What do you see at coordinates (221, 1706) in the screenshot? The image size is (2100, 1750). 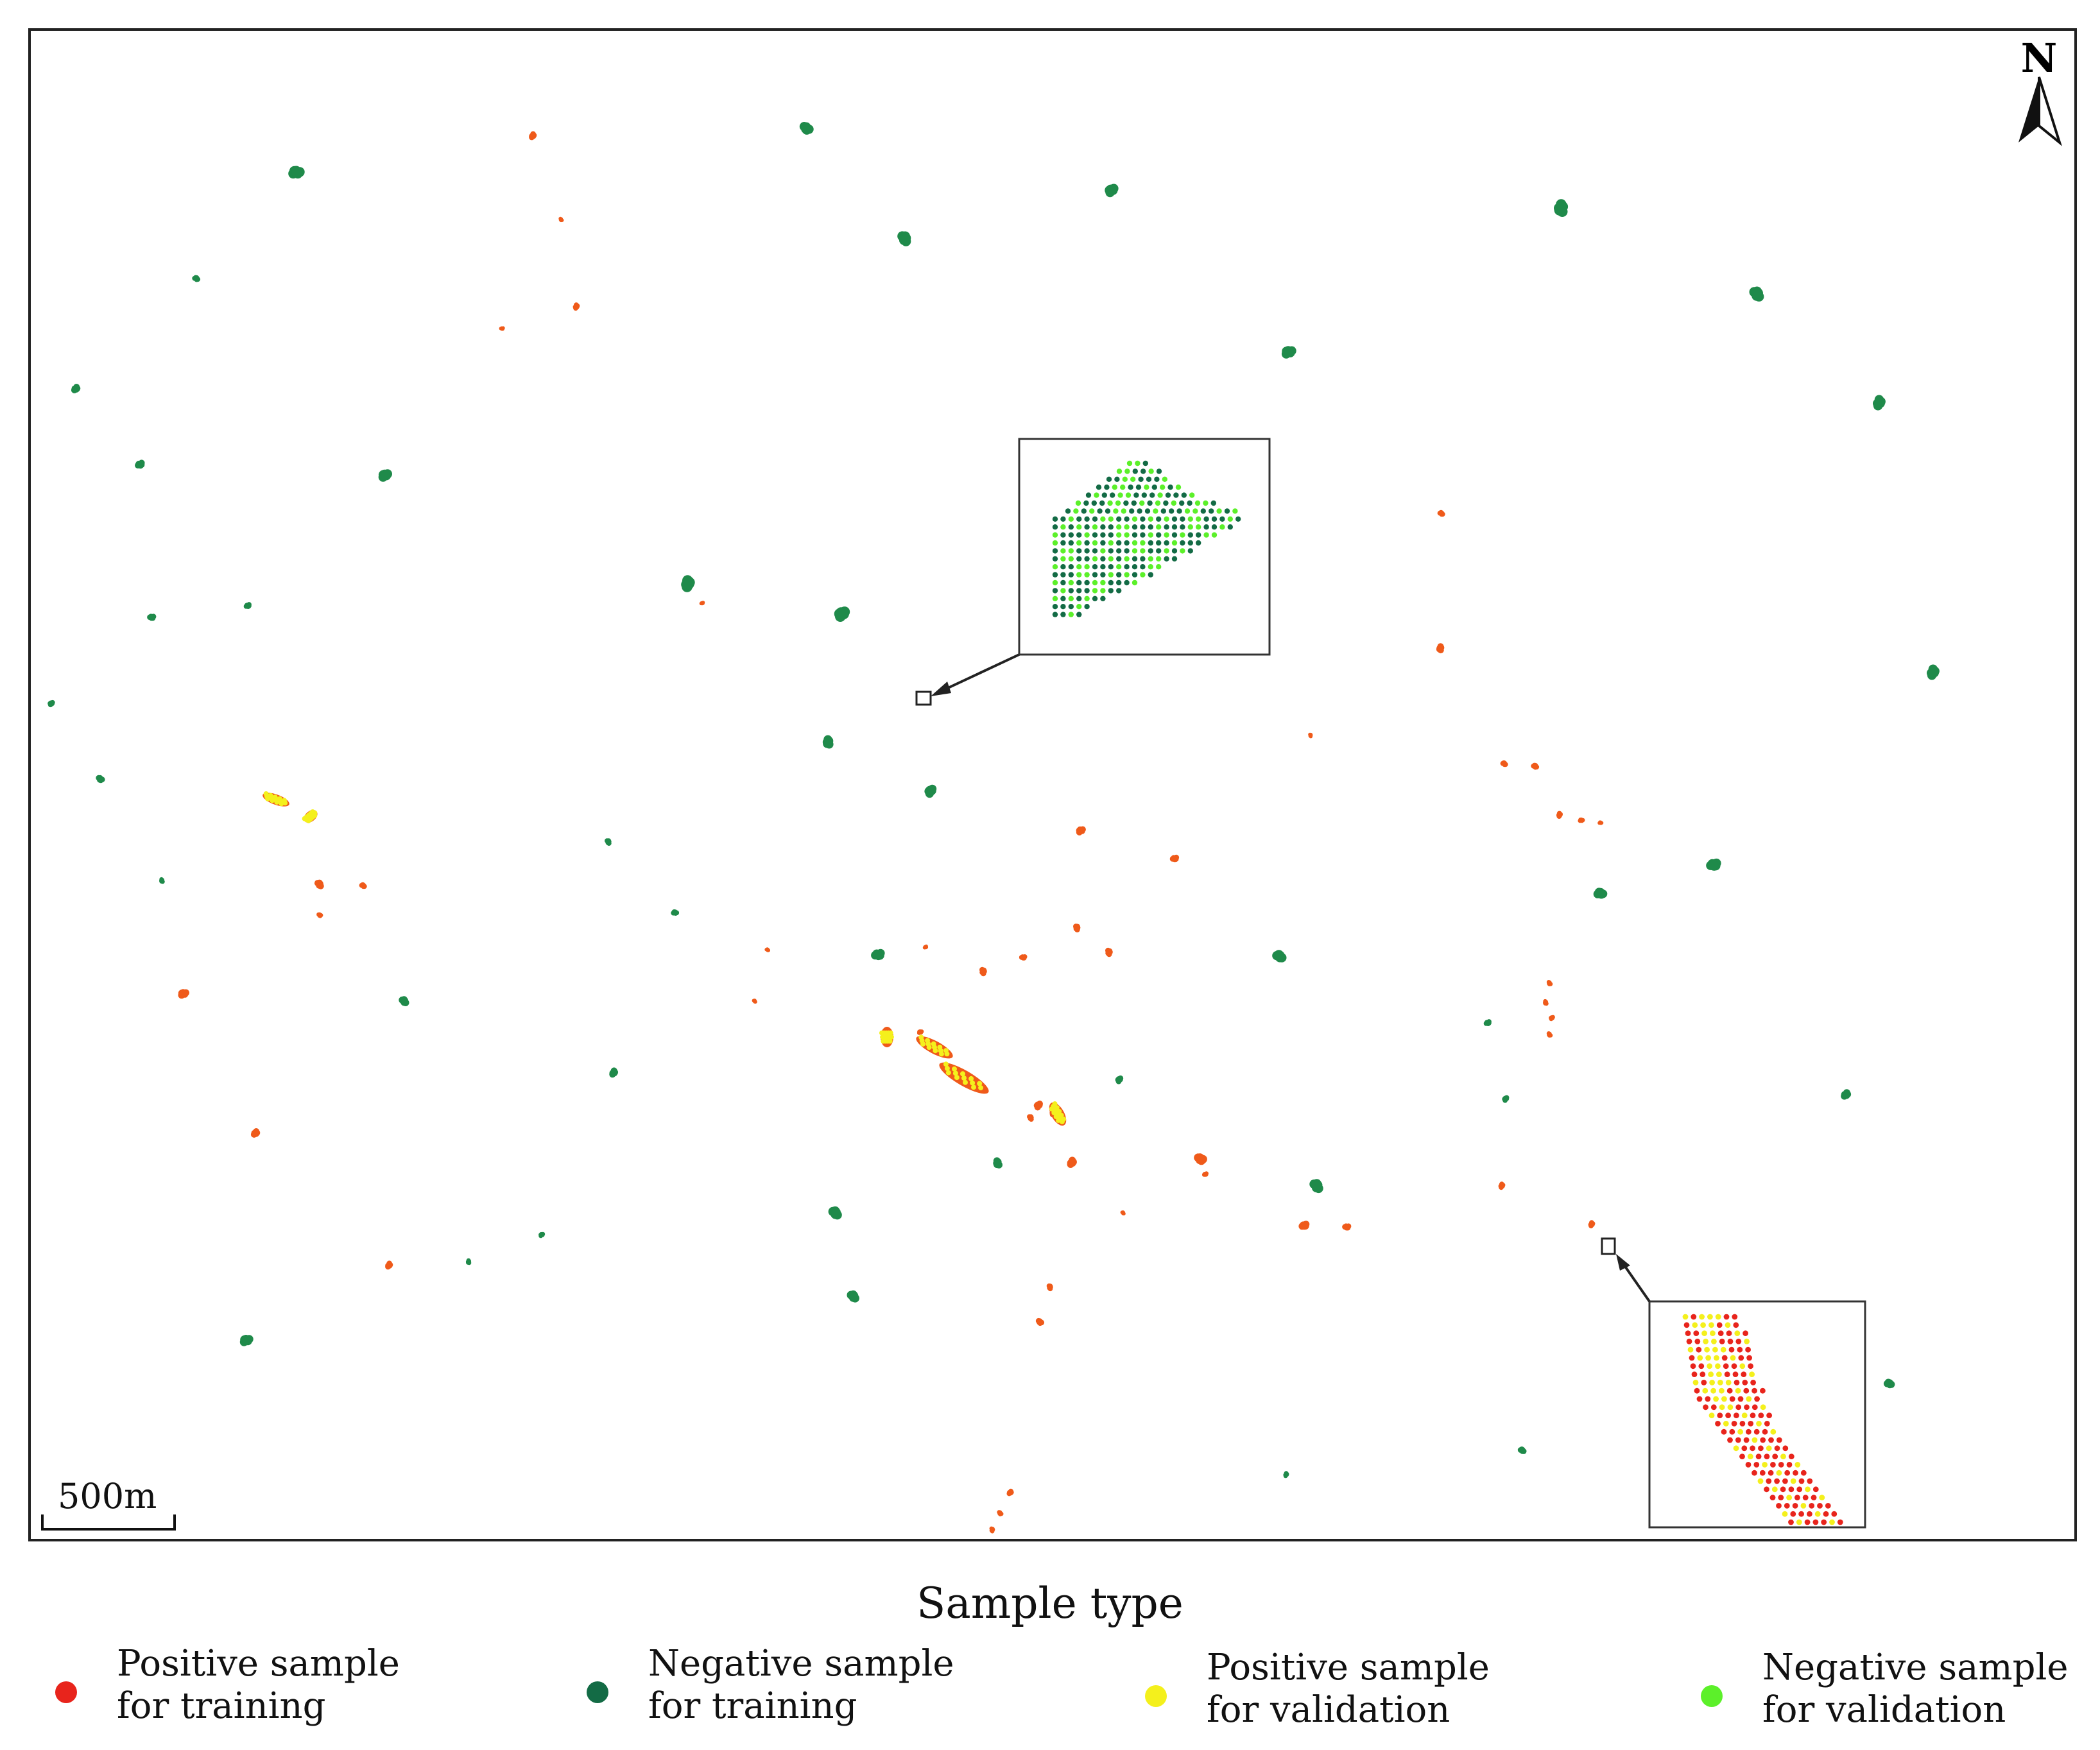 I see `legend-label-line2: for training` at bounding box center [221, 1706].